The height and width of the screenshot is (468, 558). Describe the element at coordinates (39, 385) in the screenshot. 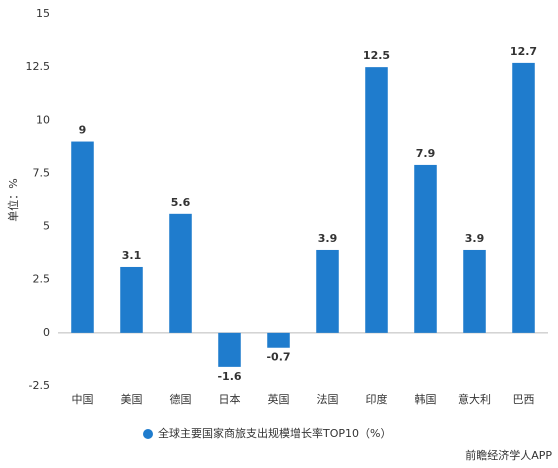

I see `y-tick-label: -2.5` at that location.